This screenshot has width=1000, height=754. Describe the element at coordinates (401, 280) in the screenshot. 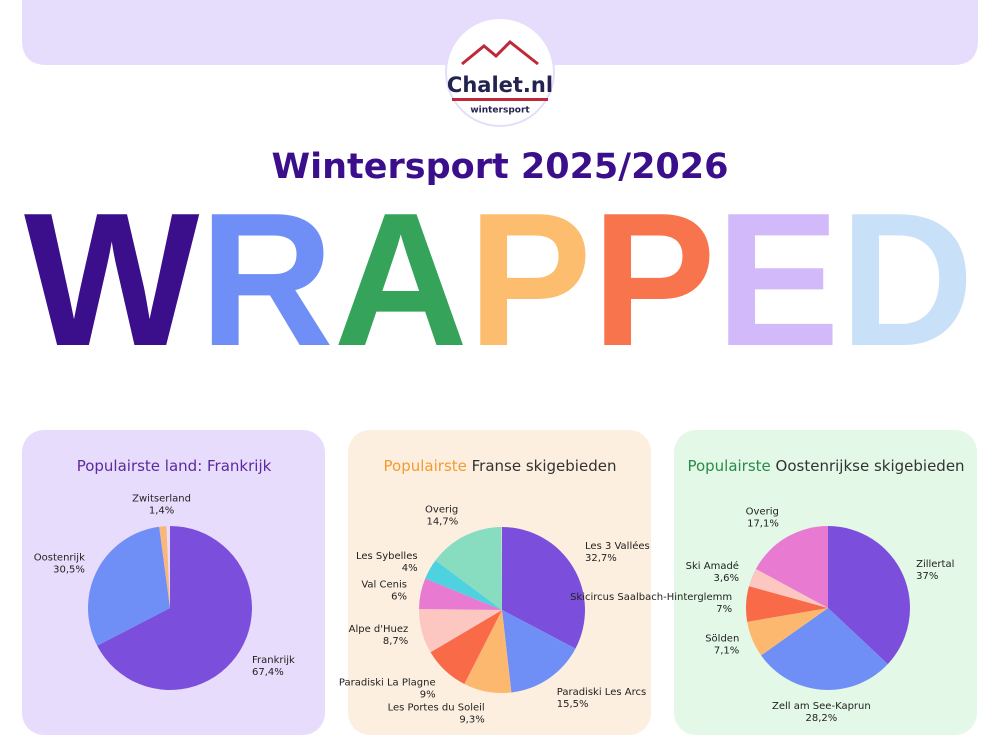

I see `wrapped-letter: A` at that location.